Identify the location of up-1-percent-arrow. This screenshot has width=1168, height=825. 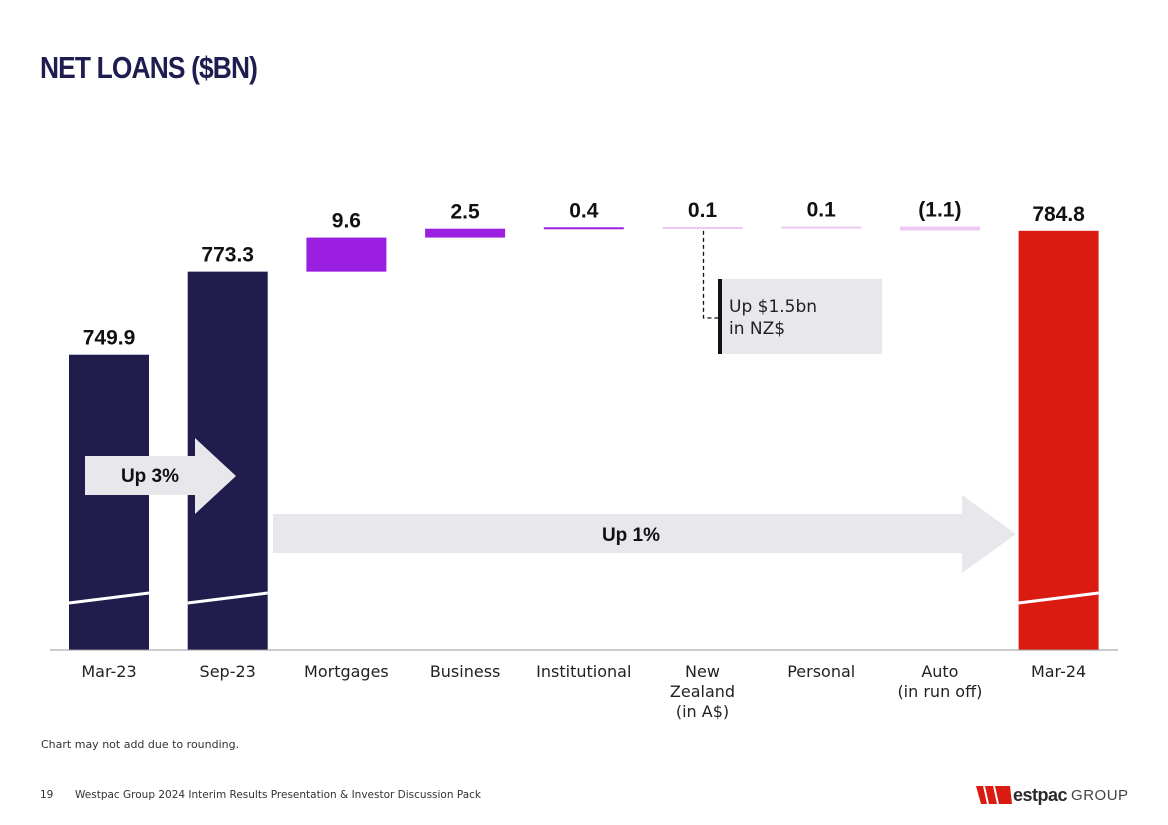
(644, 534).